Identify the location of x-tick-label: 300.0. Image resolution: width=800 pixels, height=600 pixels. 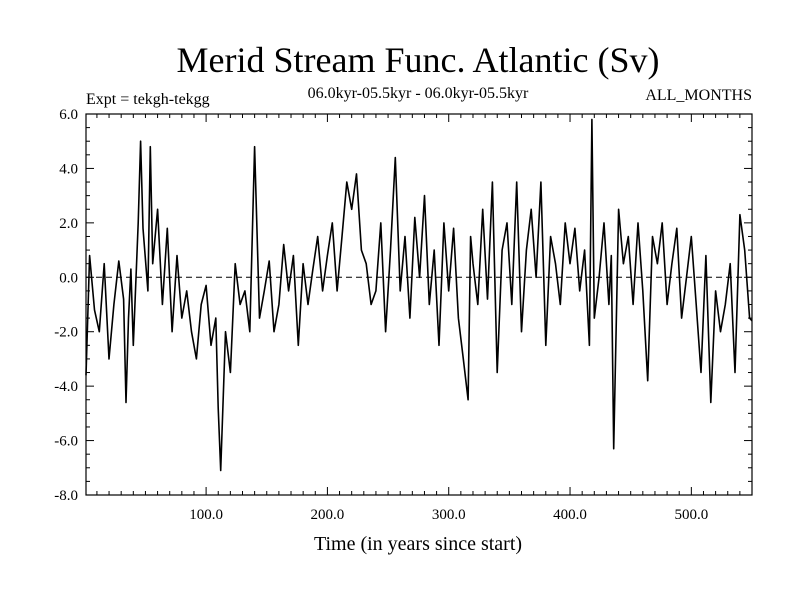
(449, 515).